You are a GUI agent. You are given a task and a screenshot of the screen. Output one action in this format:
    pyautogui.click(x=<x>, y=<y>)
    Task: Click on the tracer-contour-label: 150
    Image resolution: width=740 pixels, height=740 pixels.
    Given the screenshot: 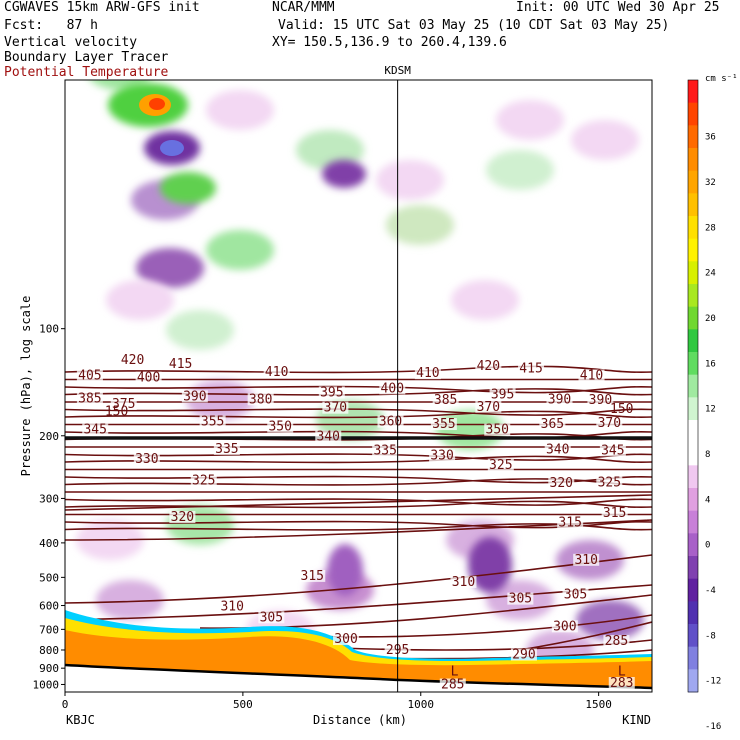 What is the action you would take?
    pyautogui.click(x=621, y=409)
    